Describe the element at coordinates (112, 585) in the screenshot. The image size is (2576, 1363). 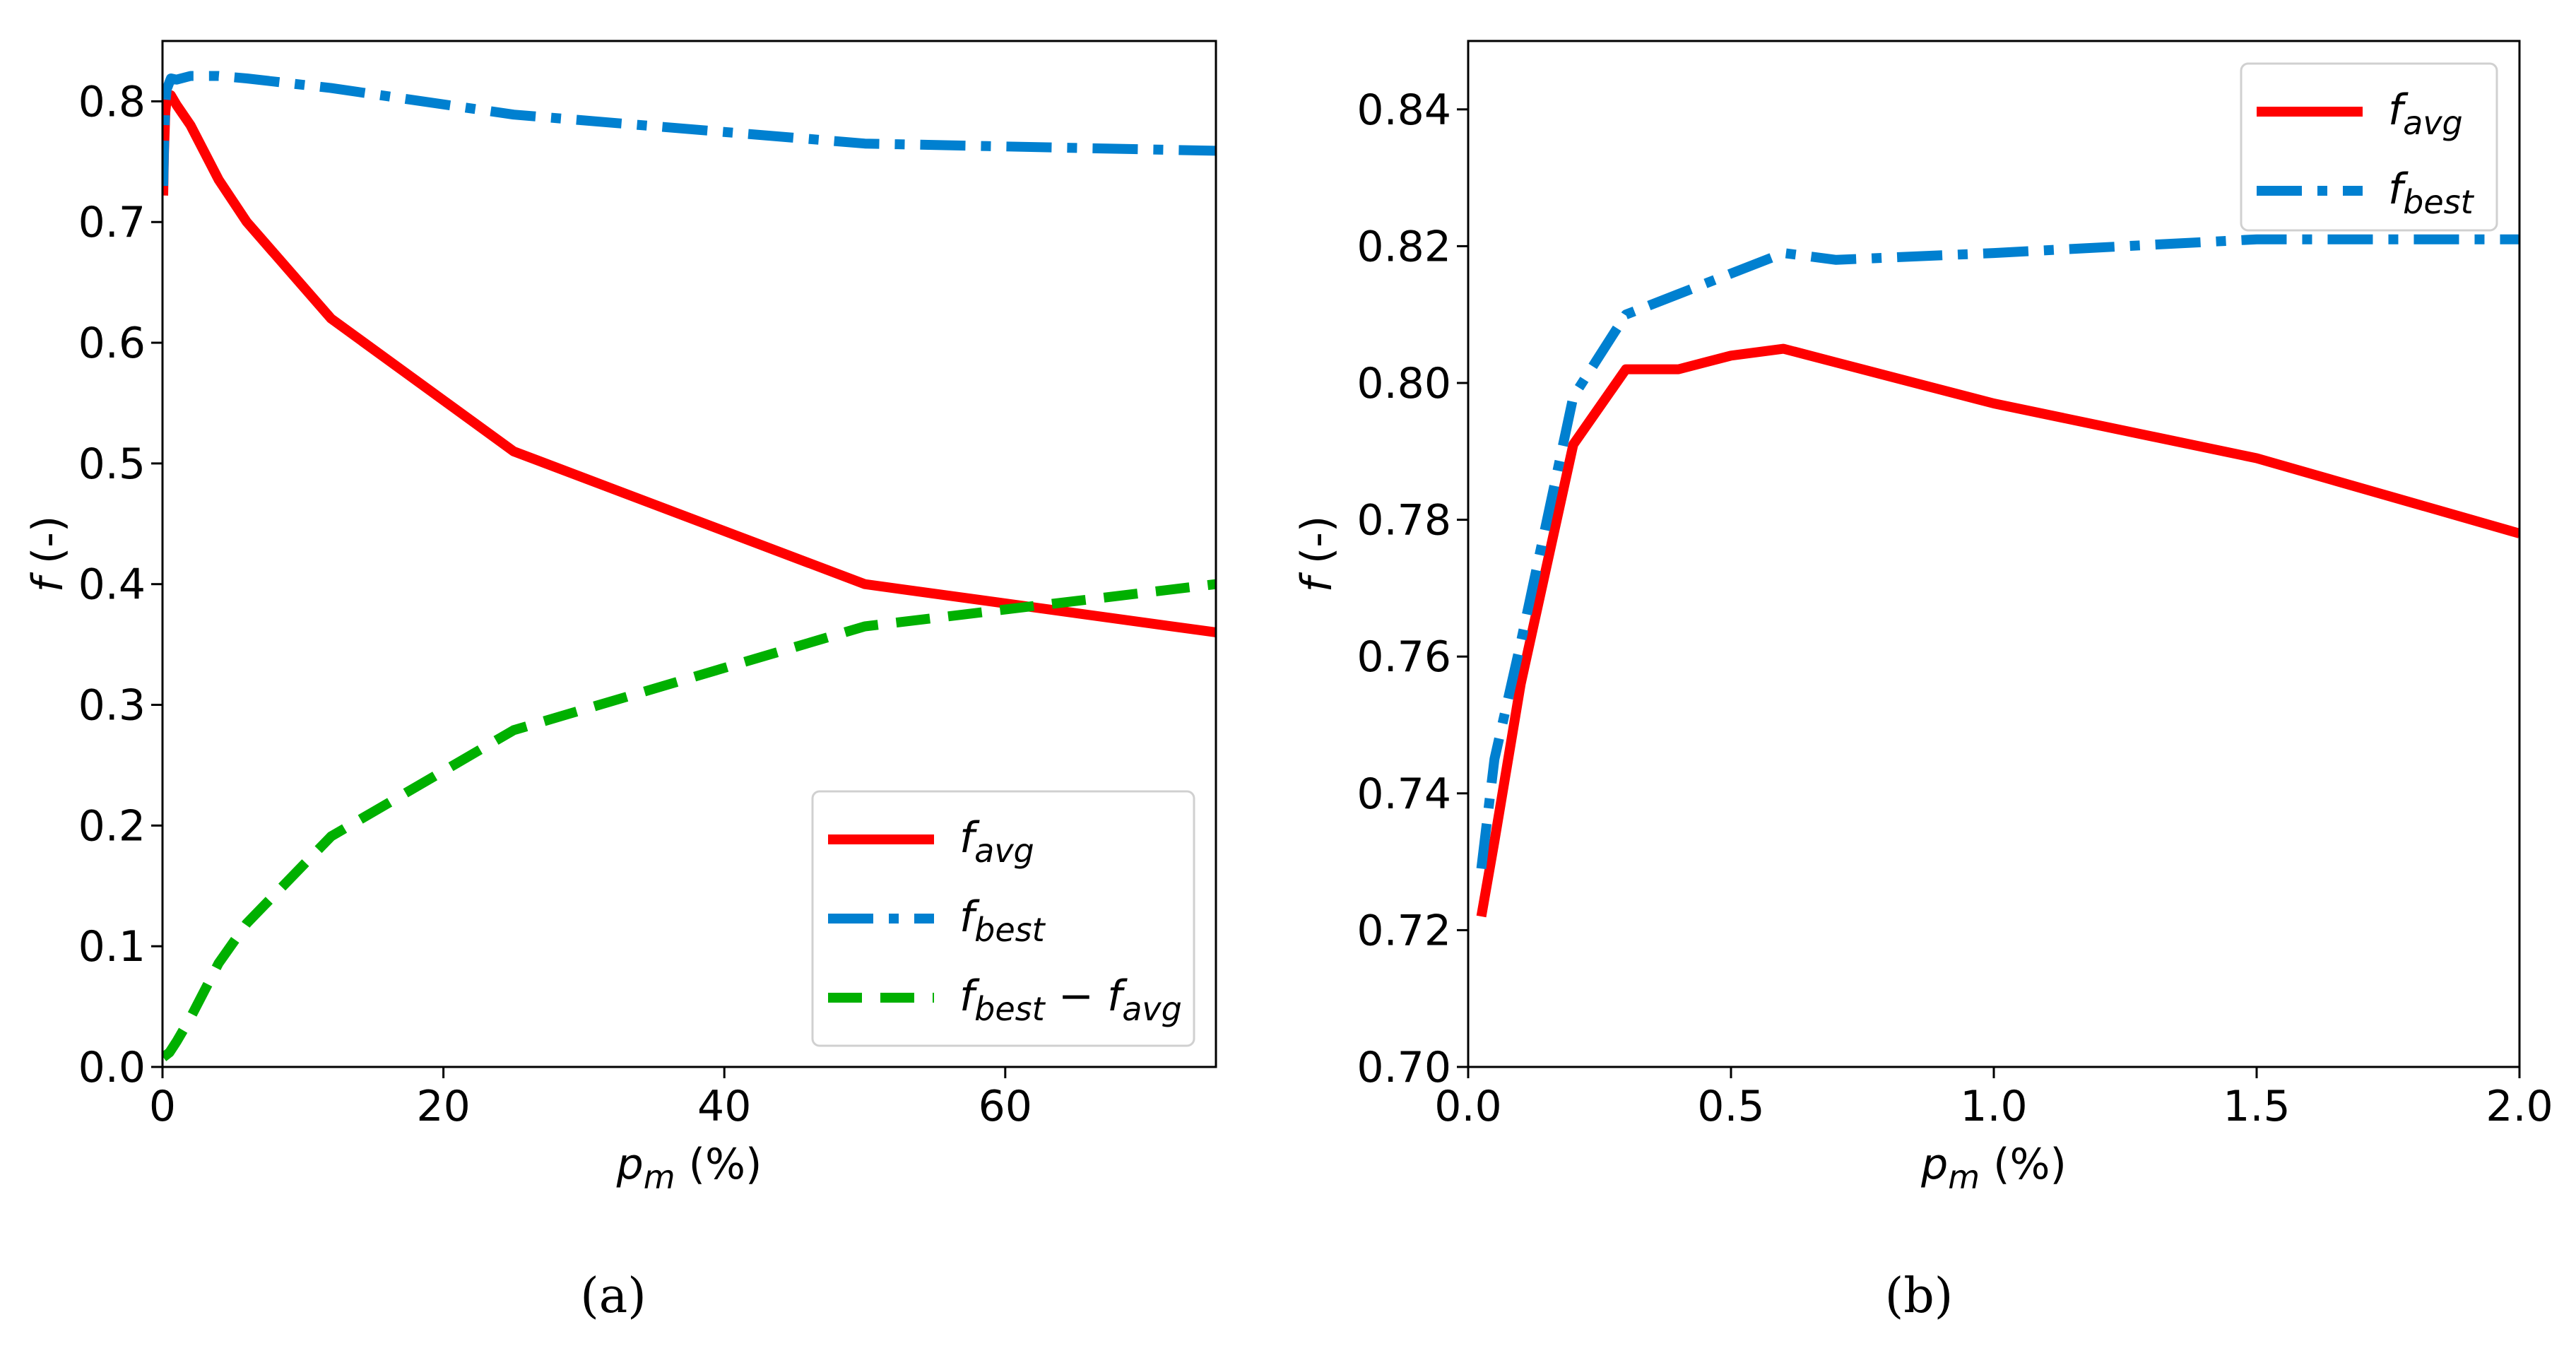
I see `y-tick-label: 0.4` at that location.